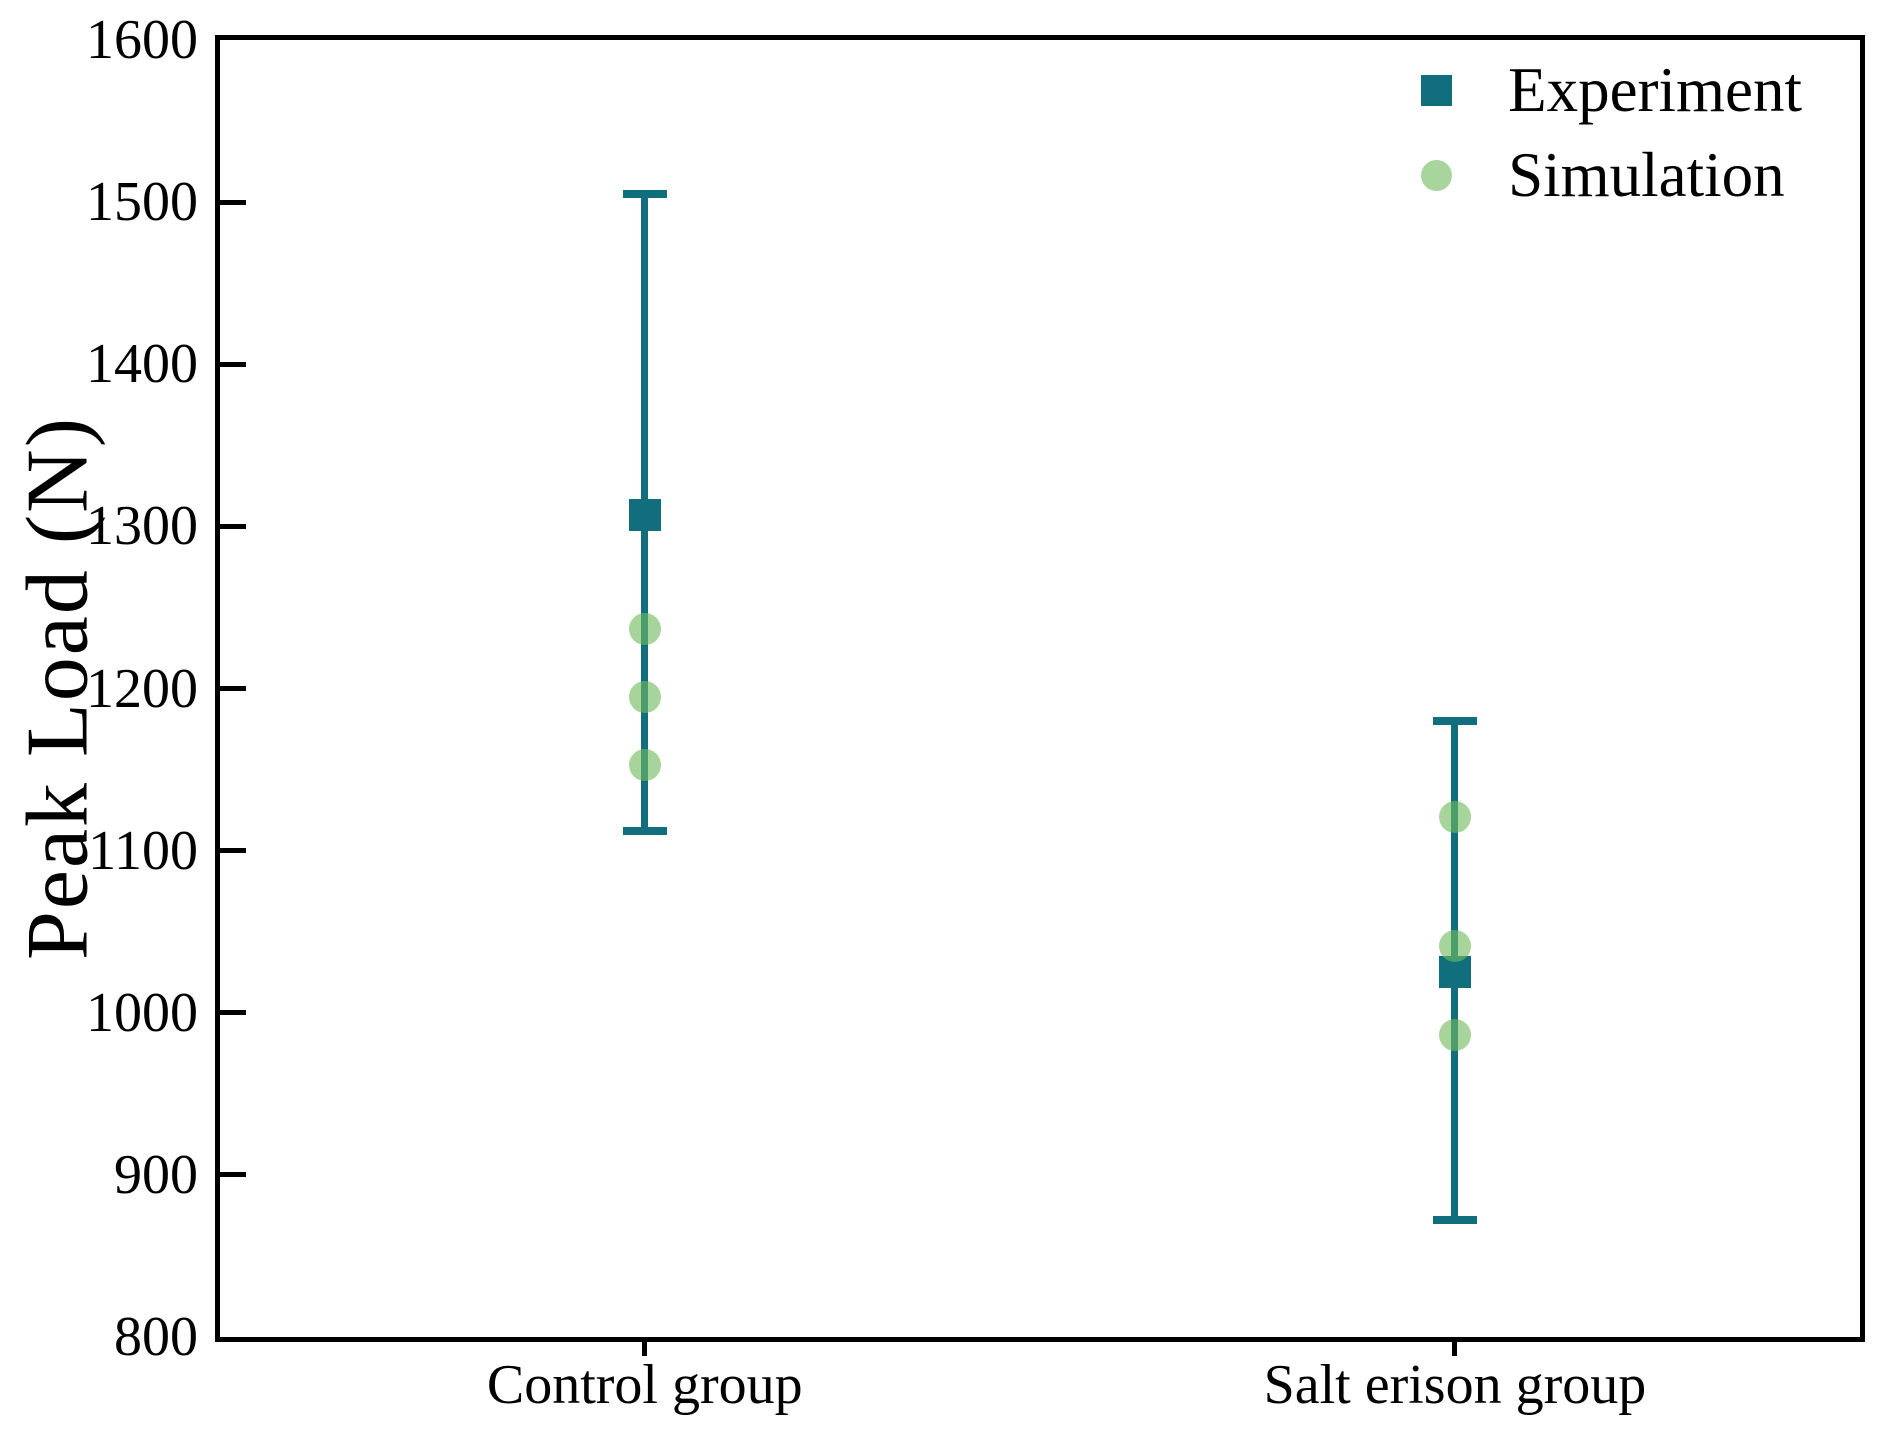 This screenshot has width=1887, height=1454. What do you see at coordinates (1646, 175) in the screenshot?
I see `legend-label-simulation: Simulation` at bounding box center [1646, 175].